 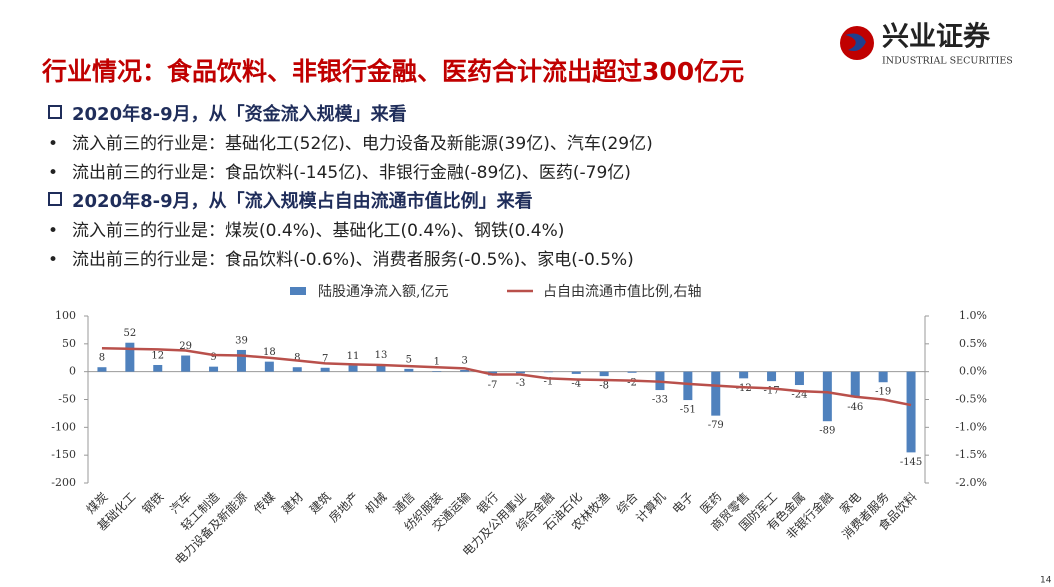 What do you see at coordinates (1046, 581) in the screenshot?
I see `page-number: 14` at bounding box center [1046, 581].